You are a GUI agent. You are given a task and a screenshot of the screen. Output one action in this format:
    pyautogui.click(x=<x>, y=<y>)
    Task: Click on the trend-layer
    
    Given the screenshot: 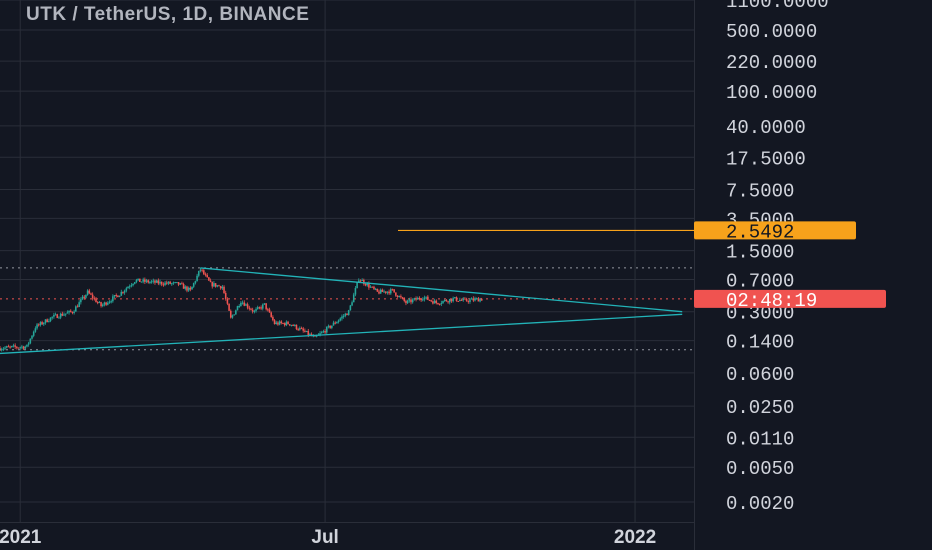 What is the action you would take?
    pyautogui.click(x=341, y=311)
    